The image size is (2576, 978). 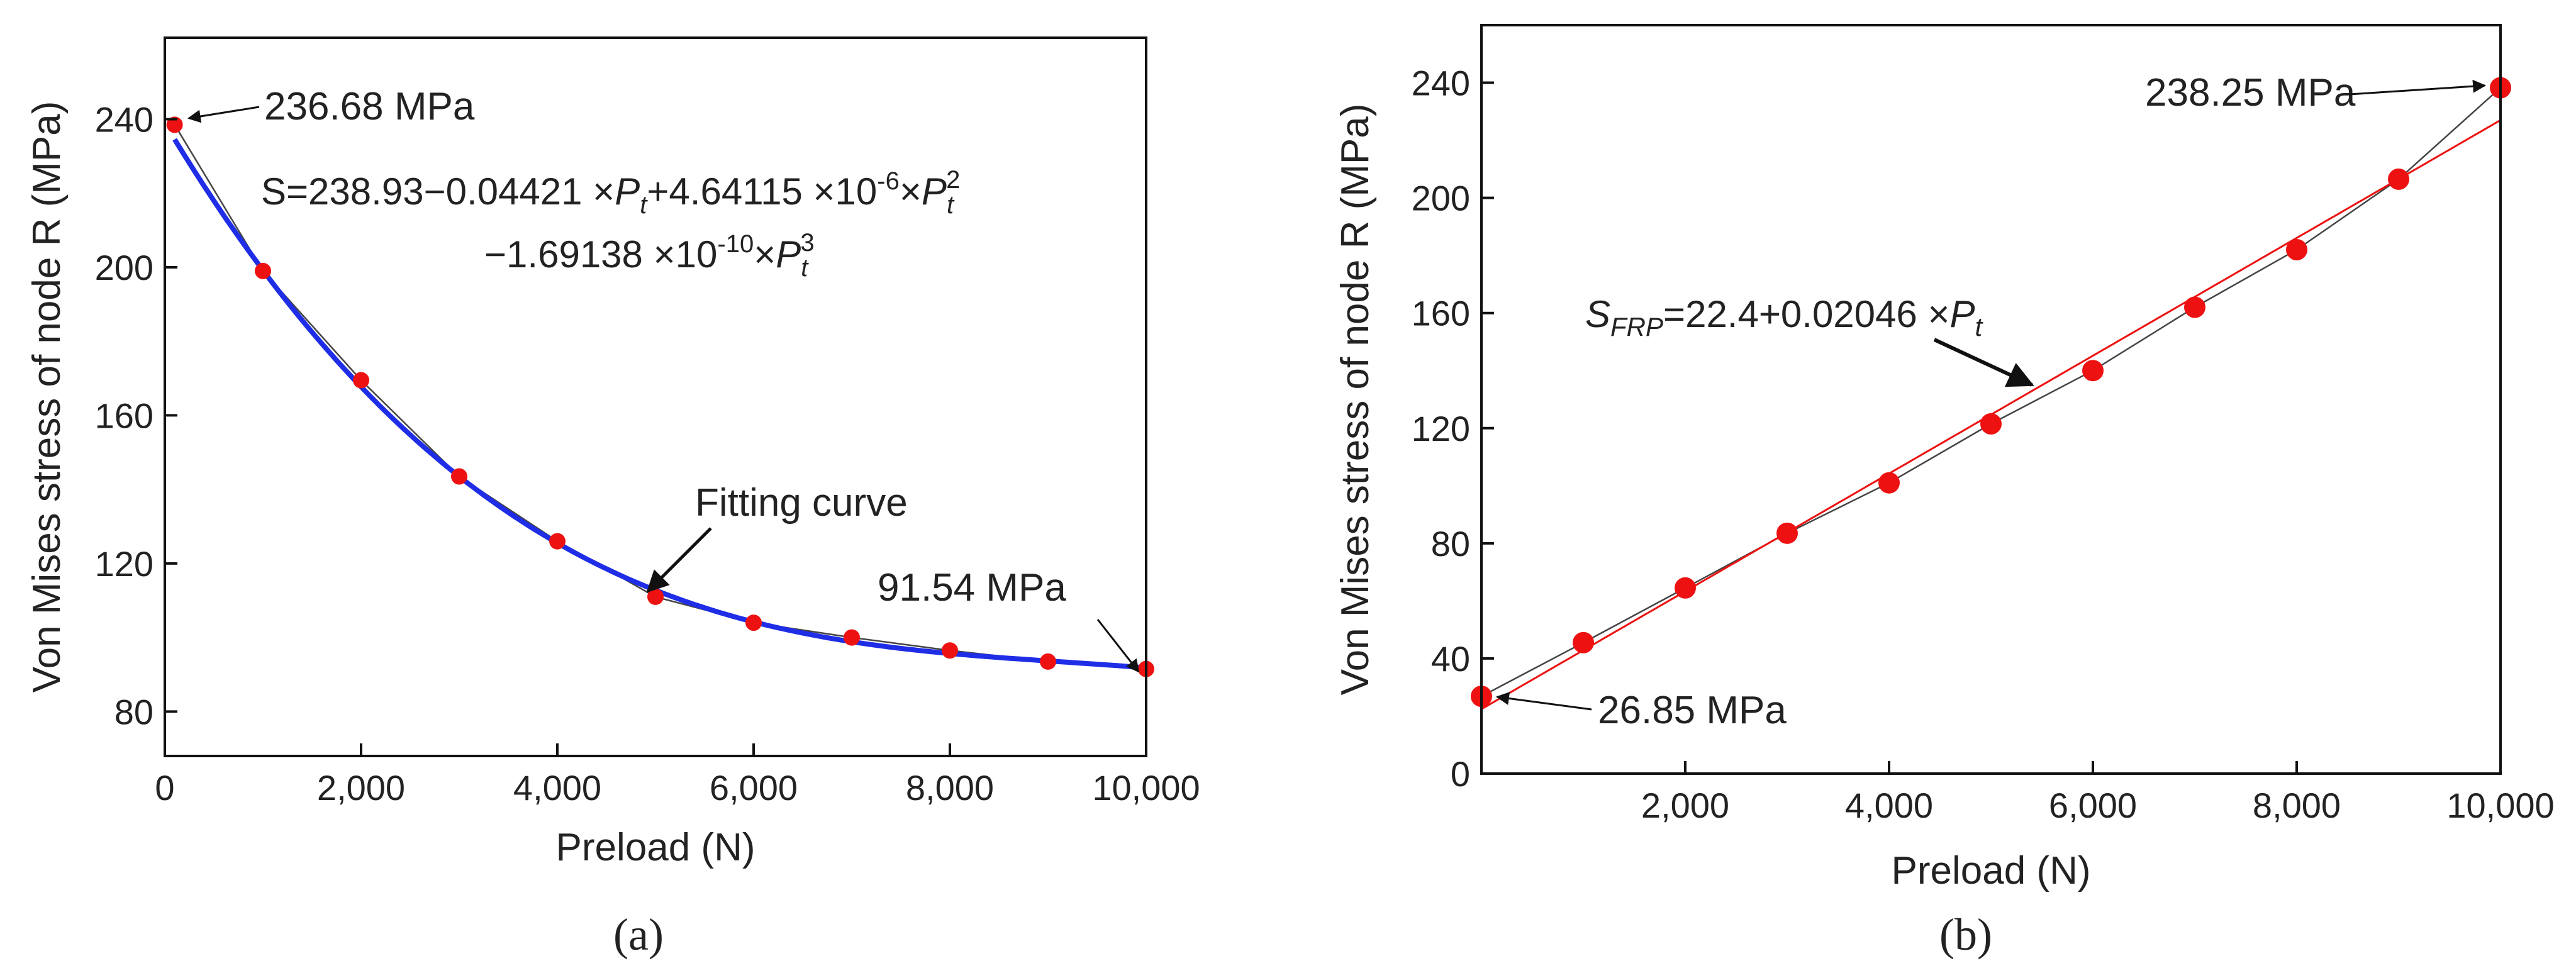 I want to click on panel-a-min-label: 91.54 MPa, so click(x=972, y=588).